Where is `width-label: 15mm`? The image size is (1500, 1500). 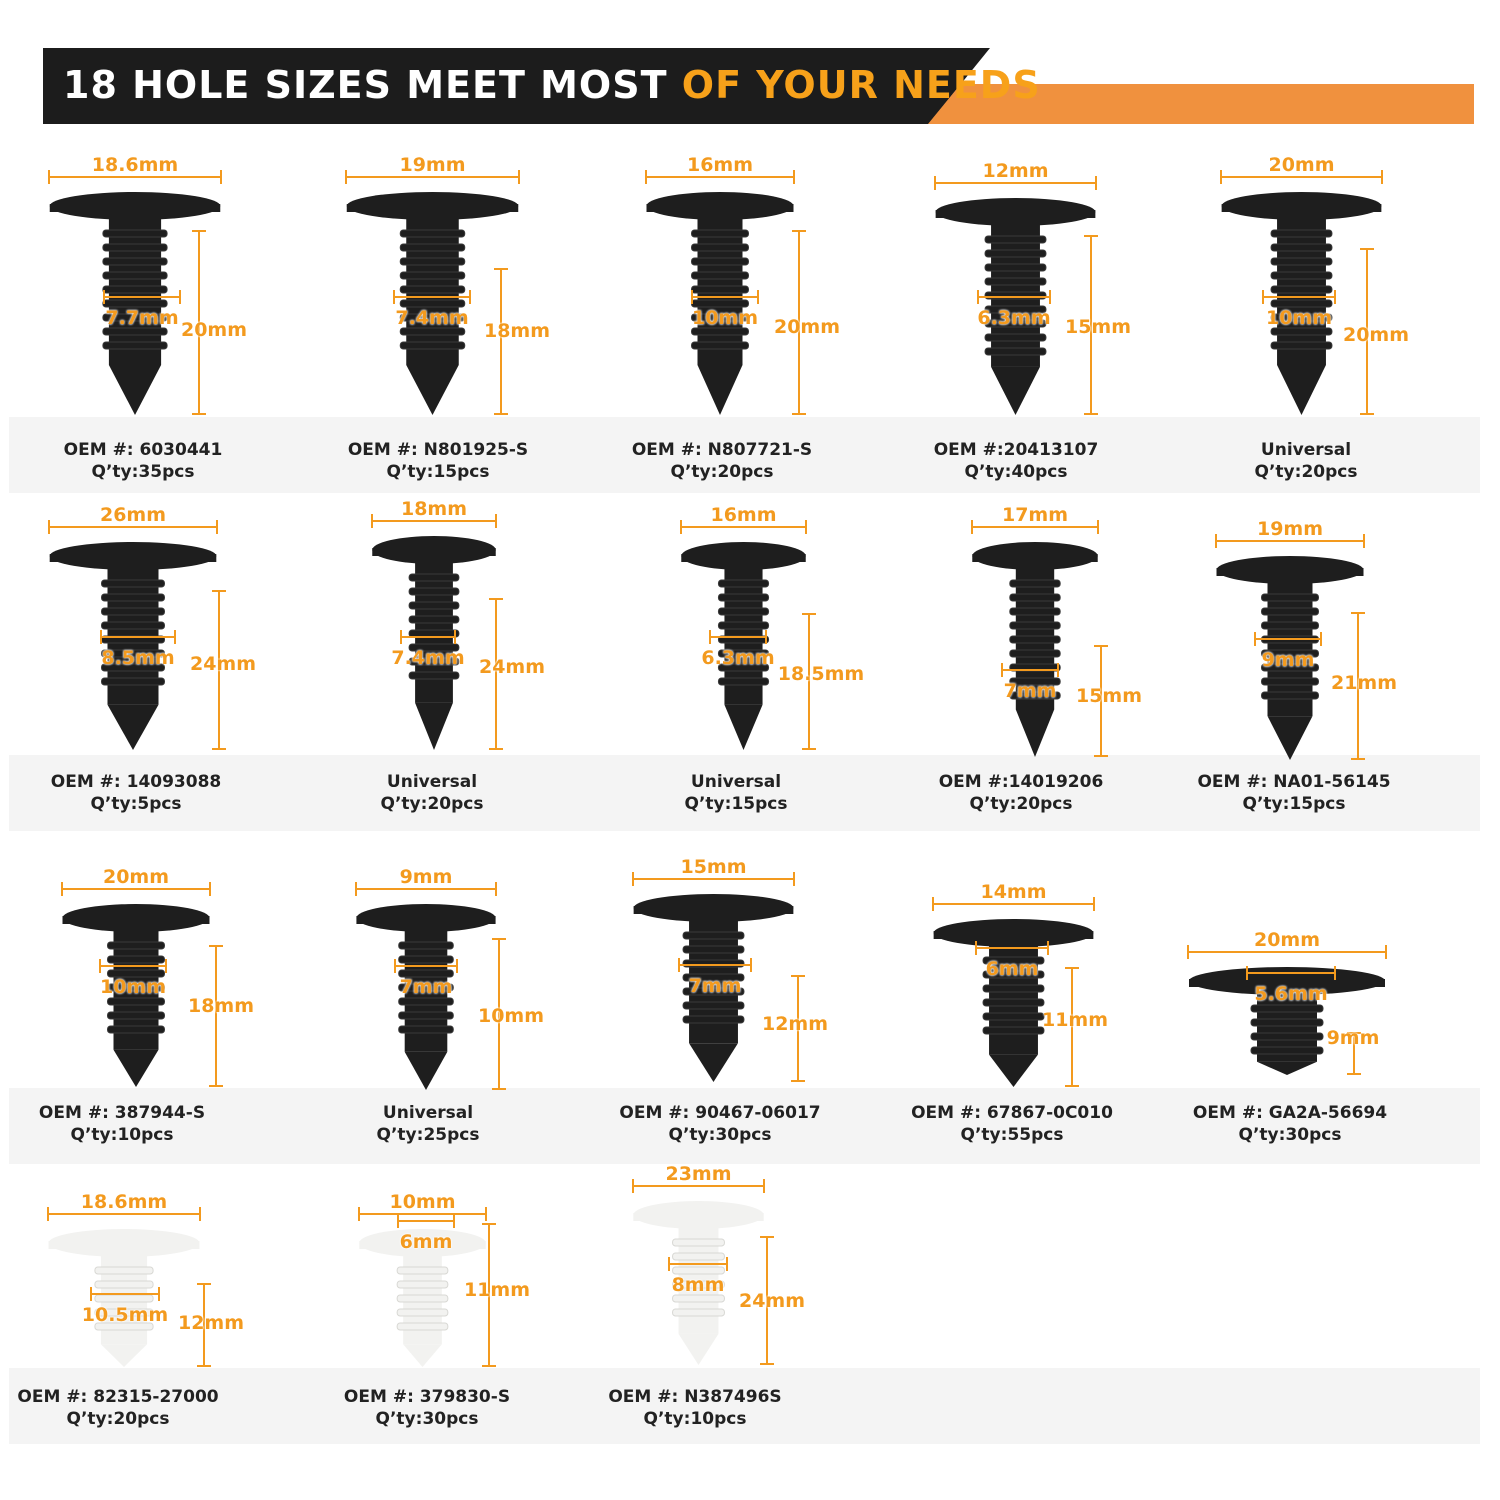 width-label: 15mm is located at coordinates (713, 867).